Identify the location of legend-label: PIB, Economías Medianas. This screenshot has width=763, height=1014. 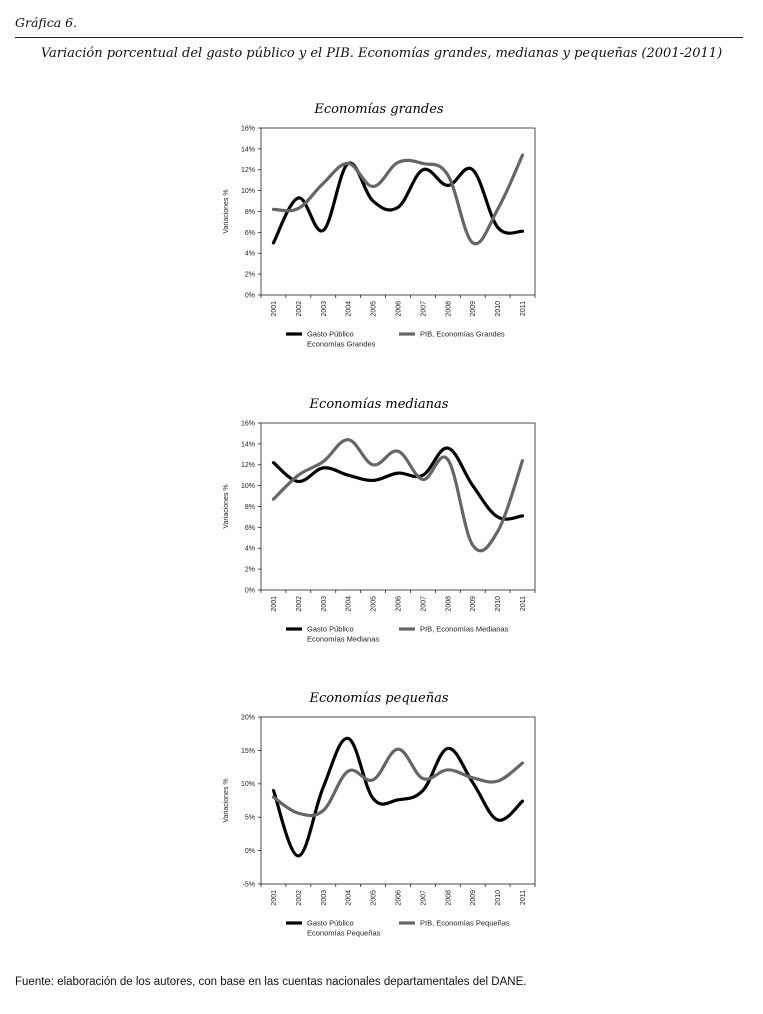
(464, 629).